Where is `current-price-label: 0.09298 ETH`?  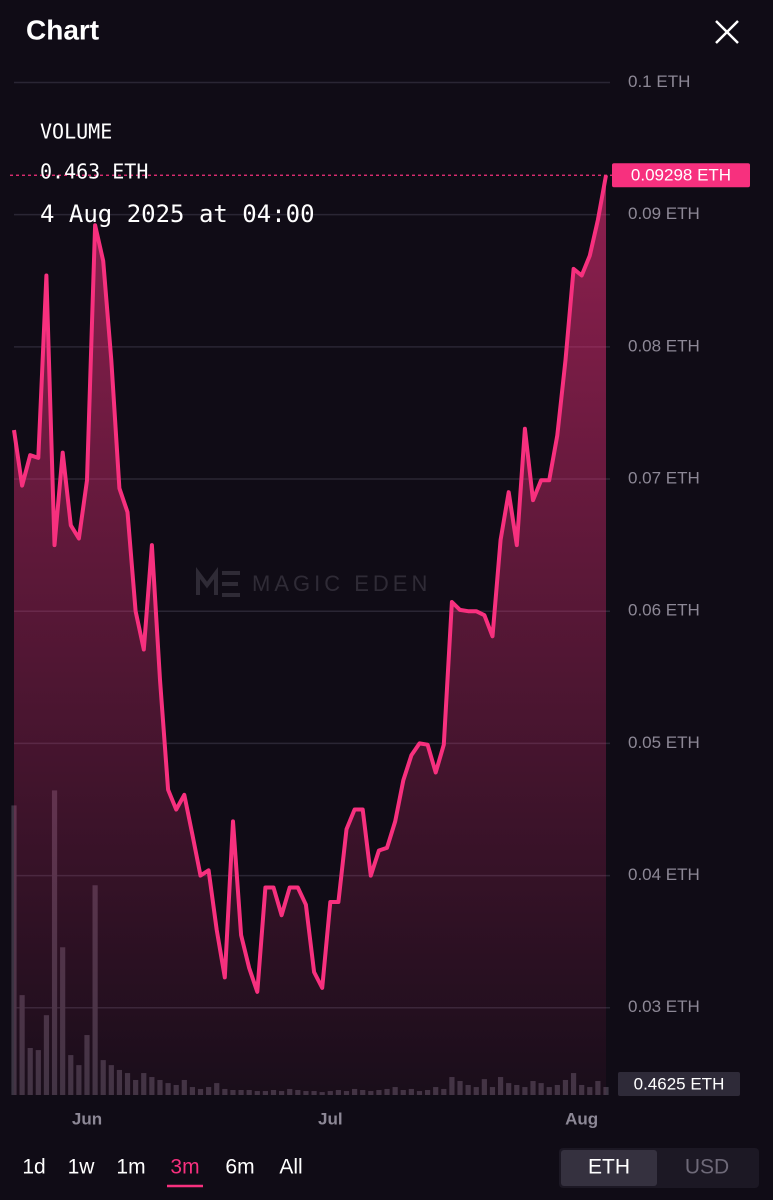
current-price-label: 0.09298 ETH is located at coordinates (681, 175).